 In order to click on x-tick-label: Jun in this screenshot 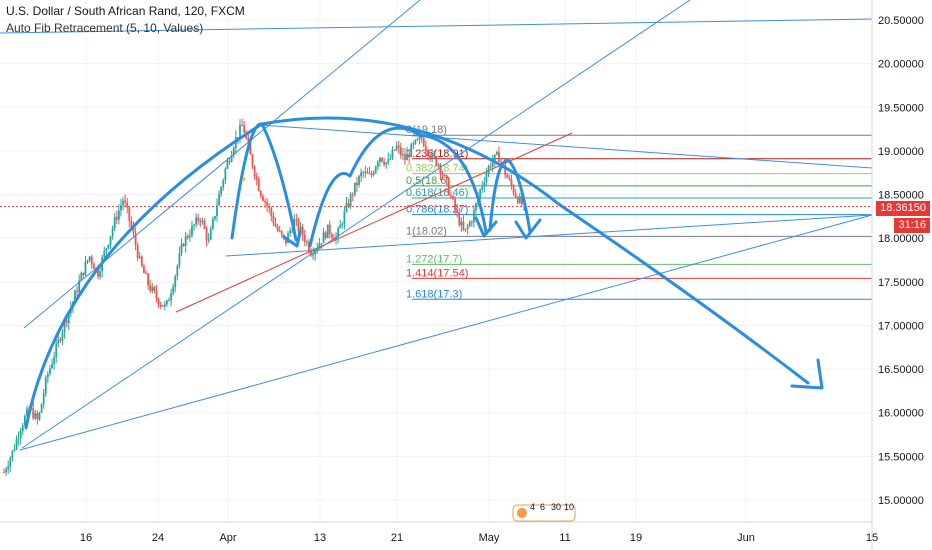, I will do `click(746, 538)`.